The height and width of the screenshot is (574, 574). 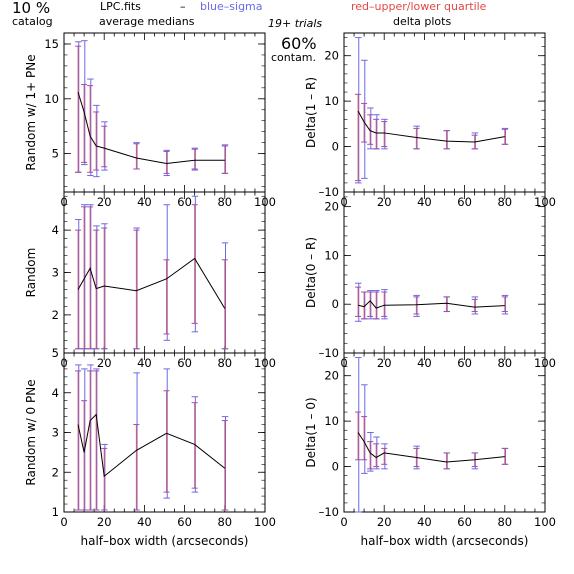 I want to click on header-delta-plots: delta plots, so click(x=422, y=21).